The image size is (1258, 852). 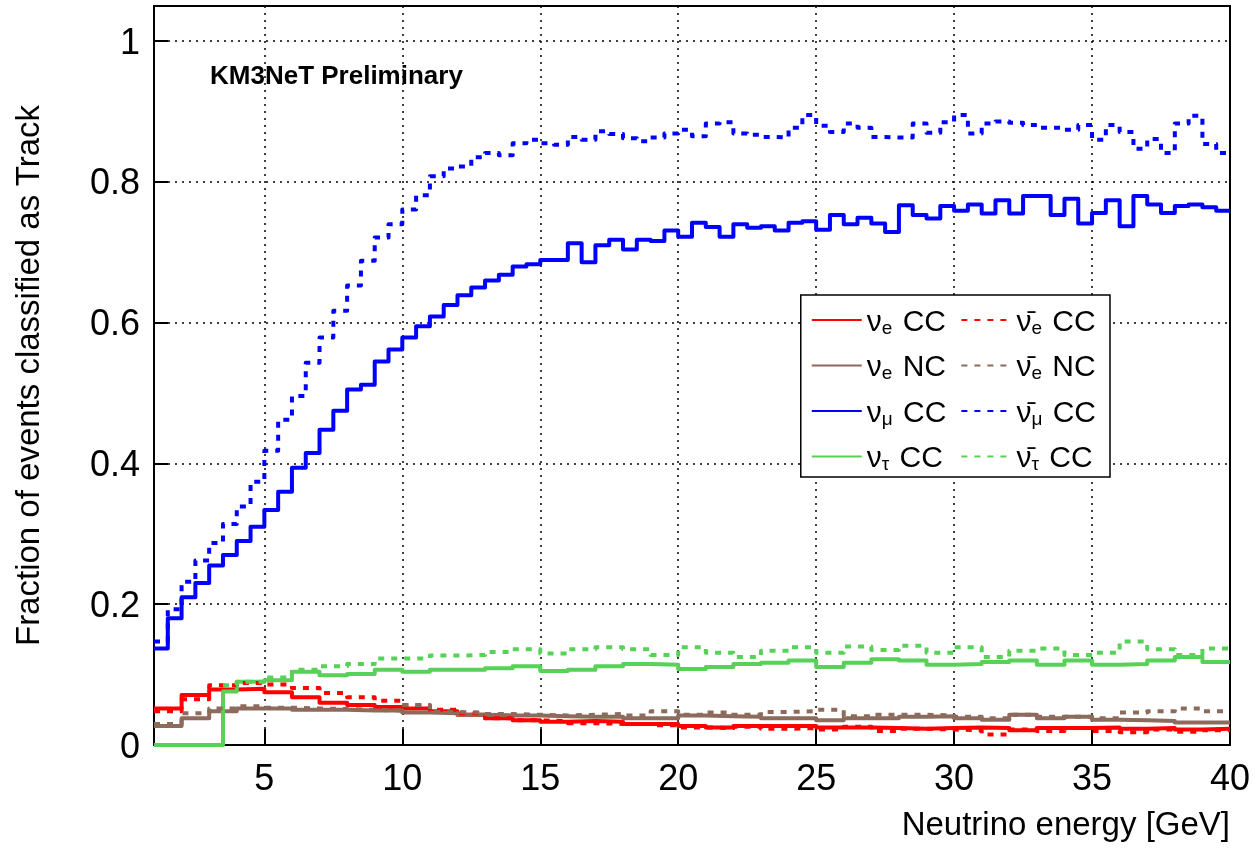 What do you see at coordinates (114, 323) in the screenshot?
I see `y-tick-label: 0.6` at bounding box center [114, 323].